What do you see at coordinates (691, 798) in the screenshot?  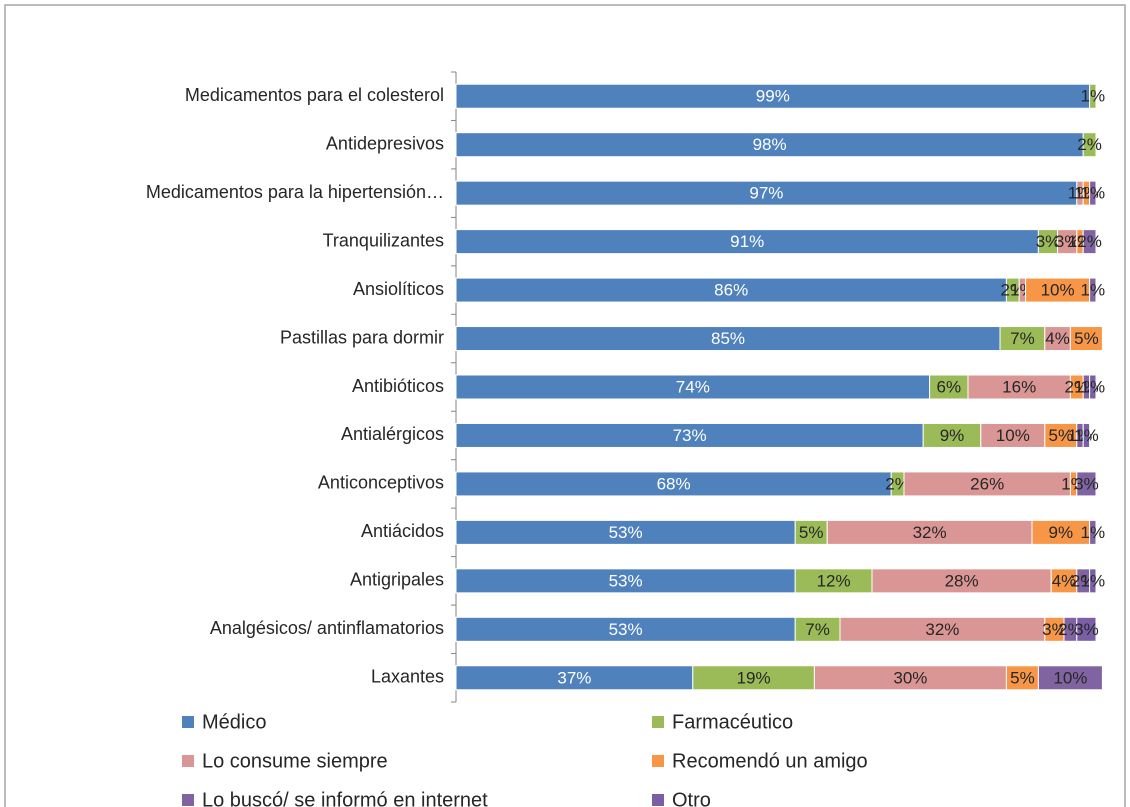 I see `legend-label: Otro` at bounding box center [691, 798].